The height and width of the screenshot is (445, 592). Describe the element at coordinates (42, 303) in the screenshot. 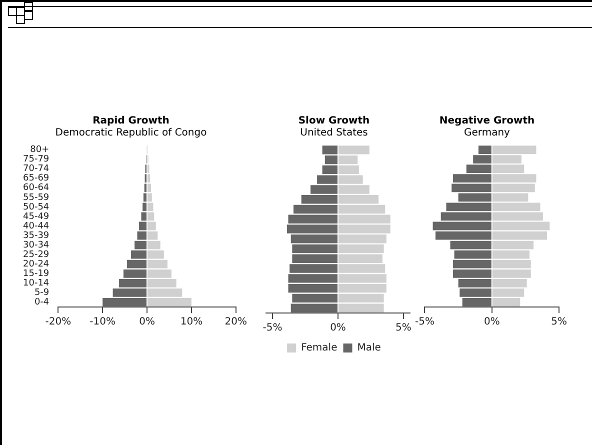

I see `y-tick-label: 0-4` at that location.